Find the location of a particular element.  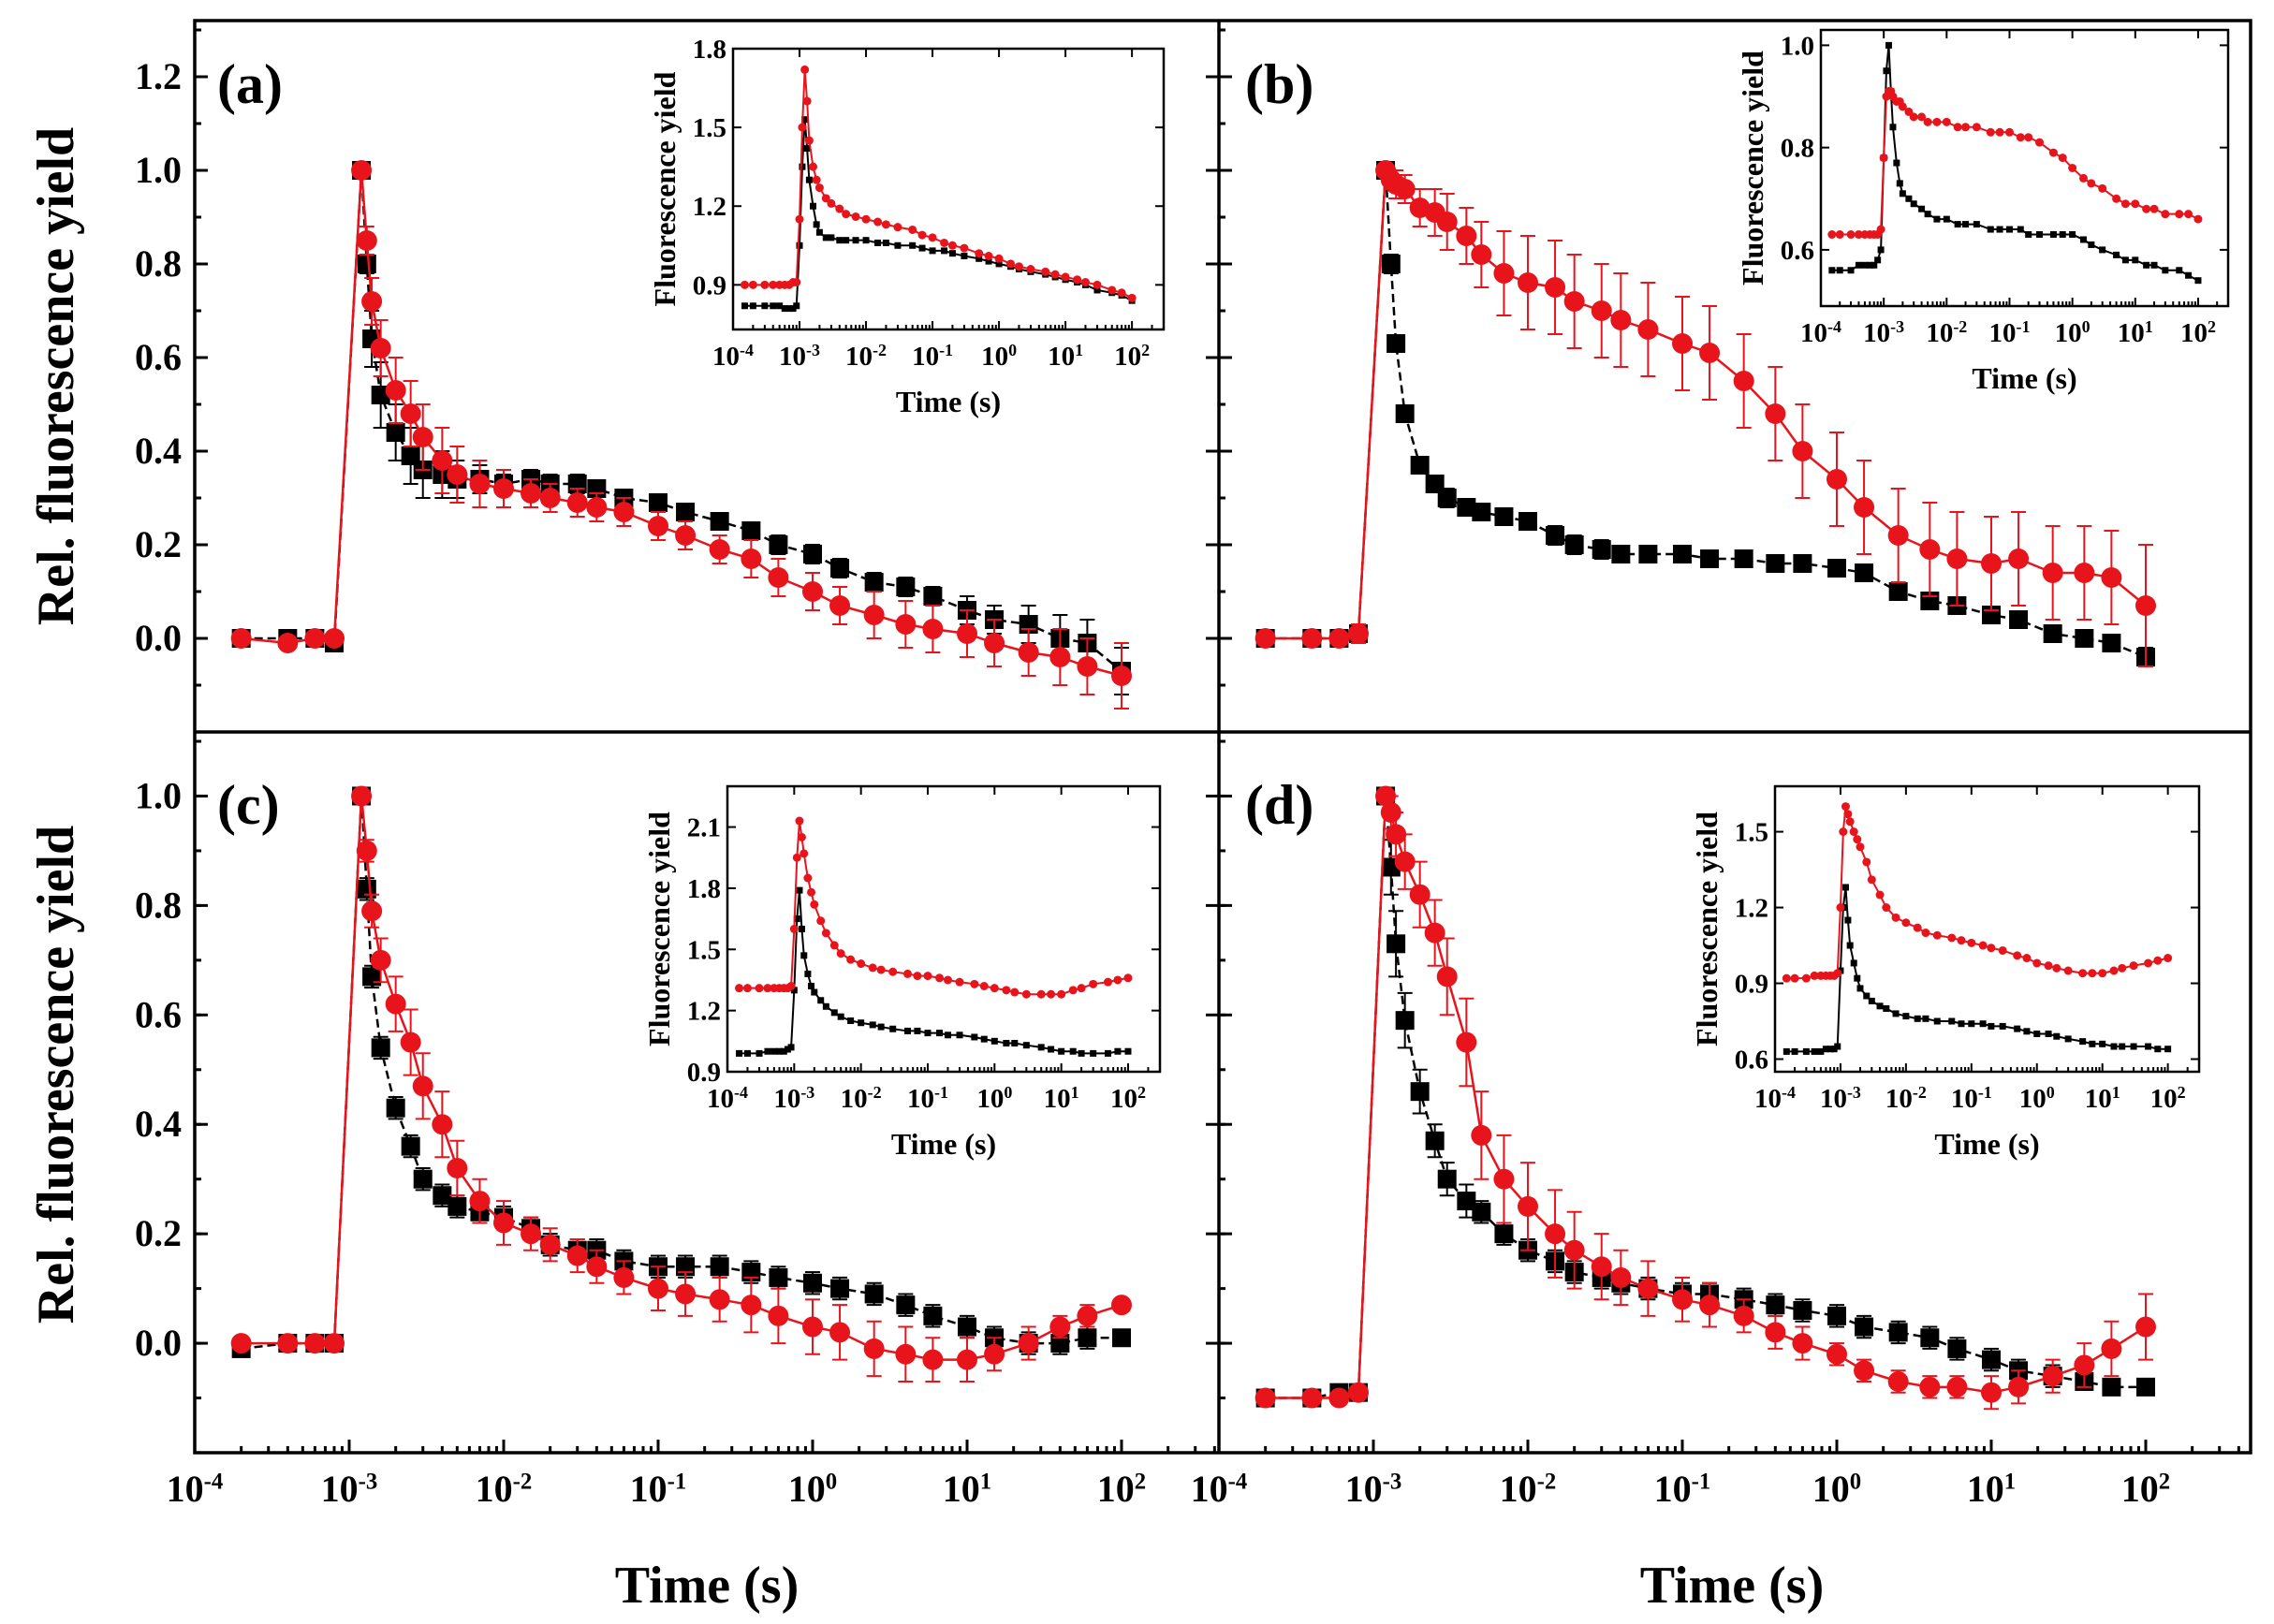

inset-x-tick-label: 10² is located at coordinates (2168, 1098).